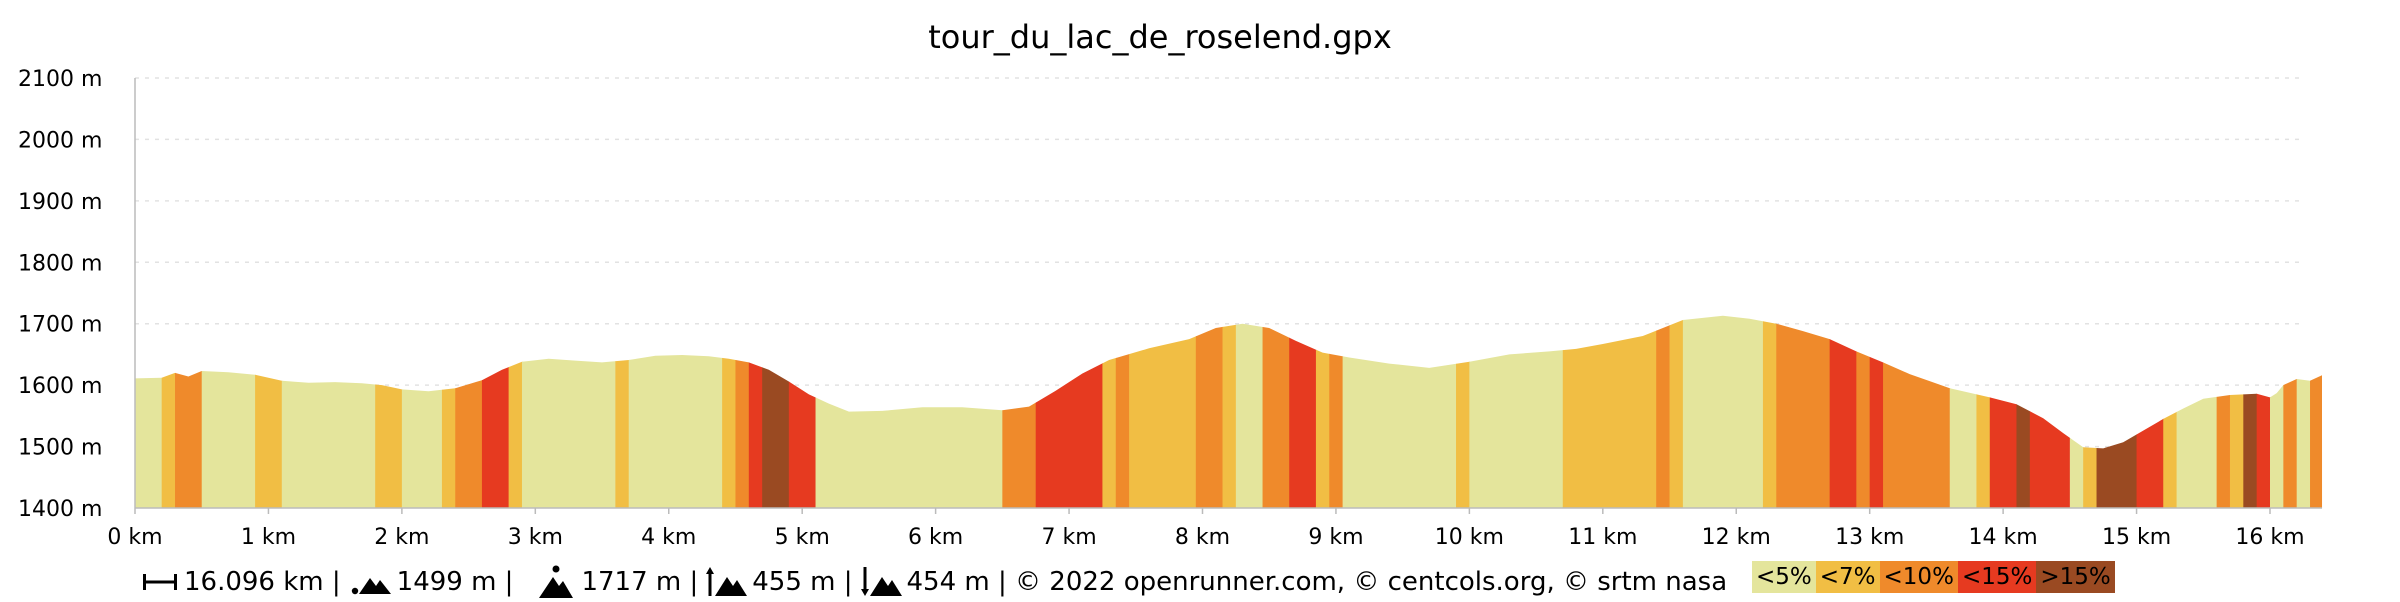 The width and height of the screenshot is (2400, 602). Describe the element at coordinates (160, 582) in the screenshot. I see `distance-icon` at that location.